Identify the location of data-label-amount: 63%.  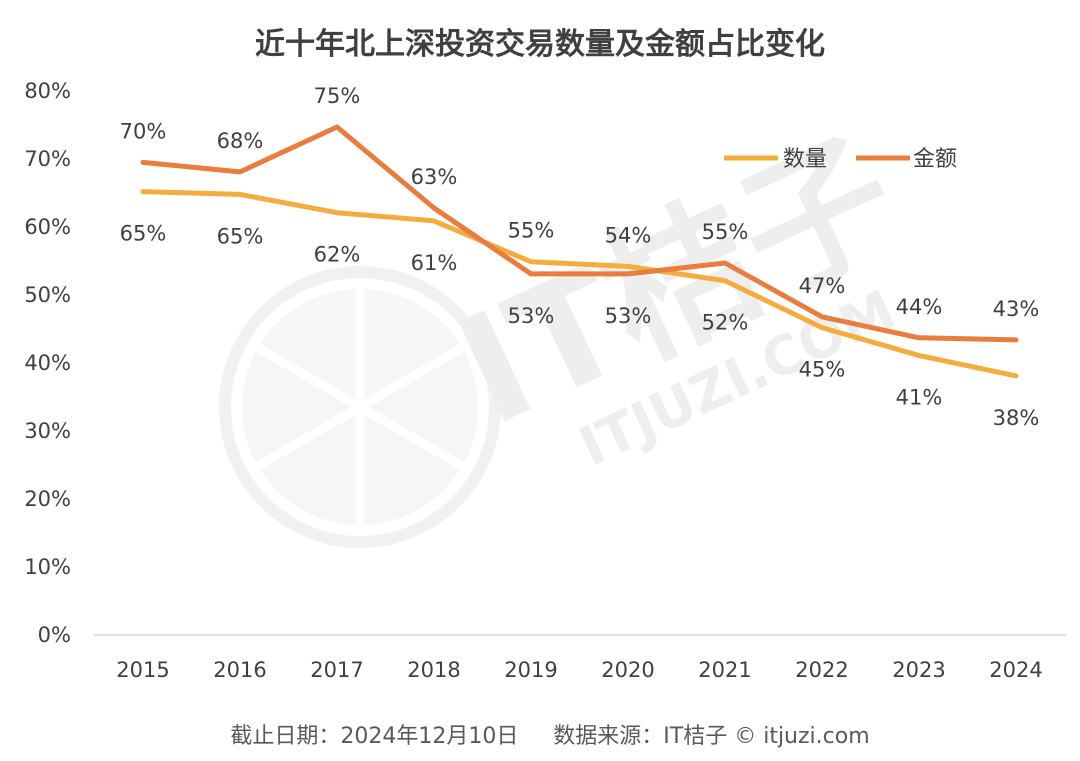
(434, 177).